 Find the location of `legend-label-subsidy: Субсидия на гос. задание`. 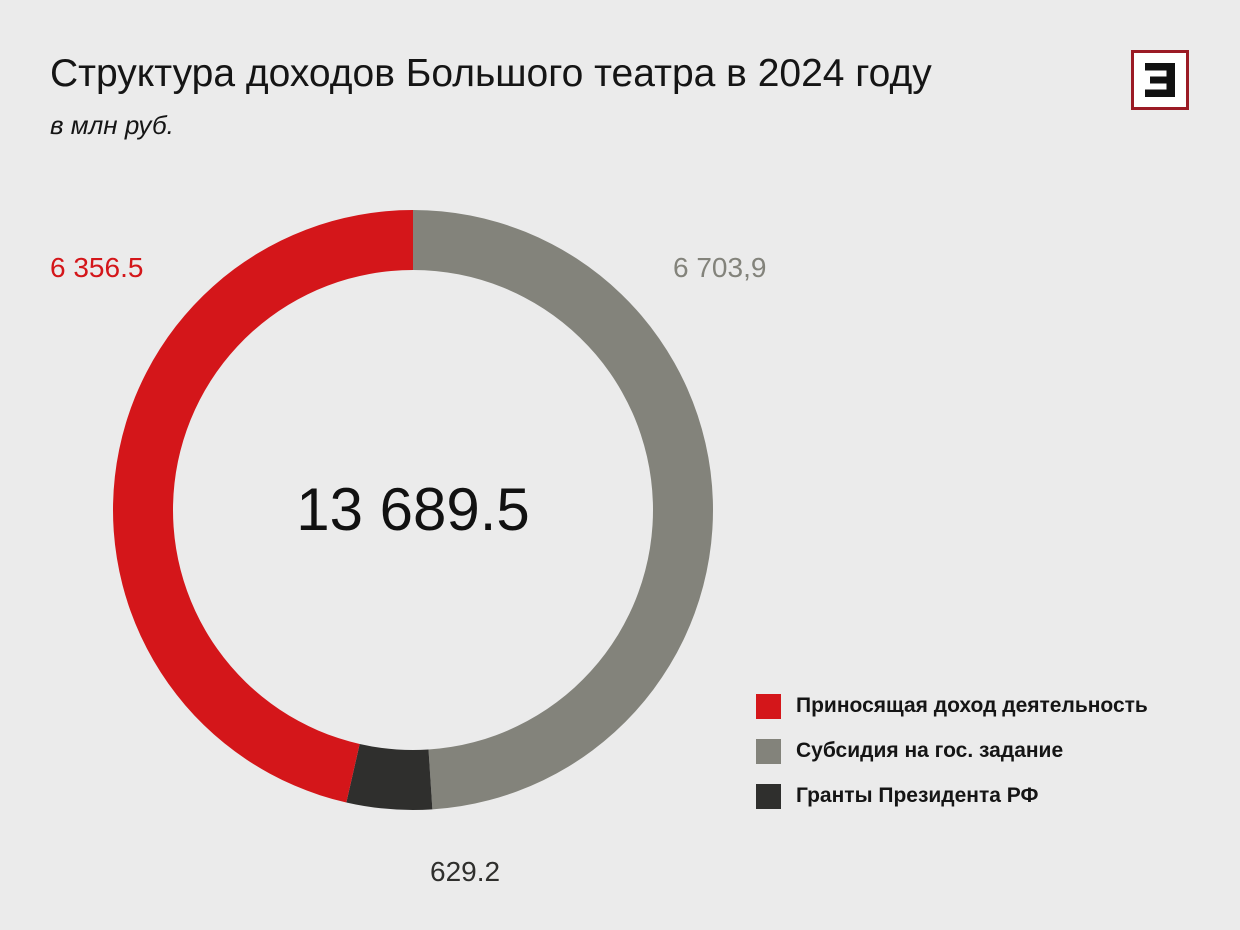

legend-label-subsidy: Субсидия на гос. задание is located at coordinates (930, 750).